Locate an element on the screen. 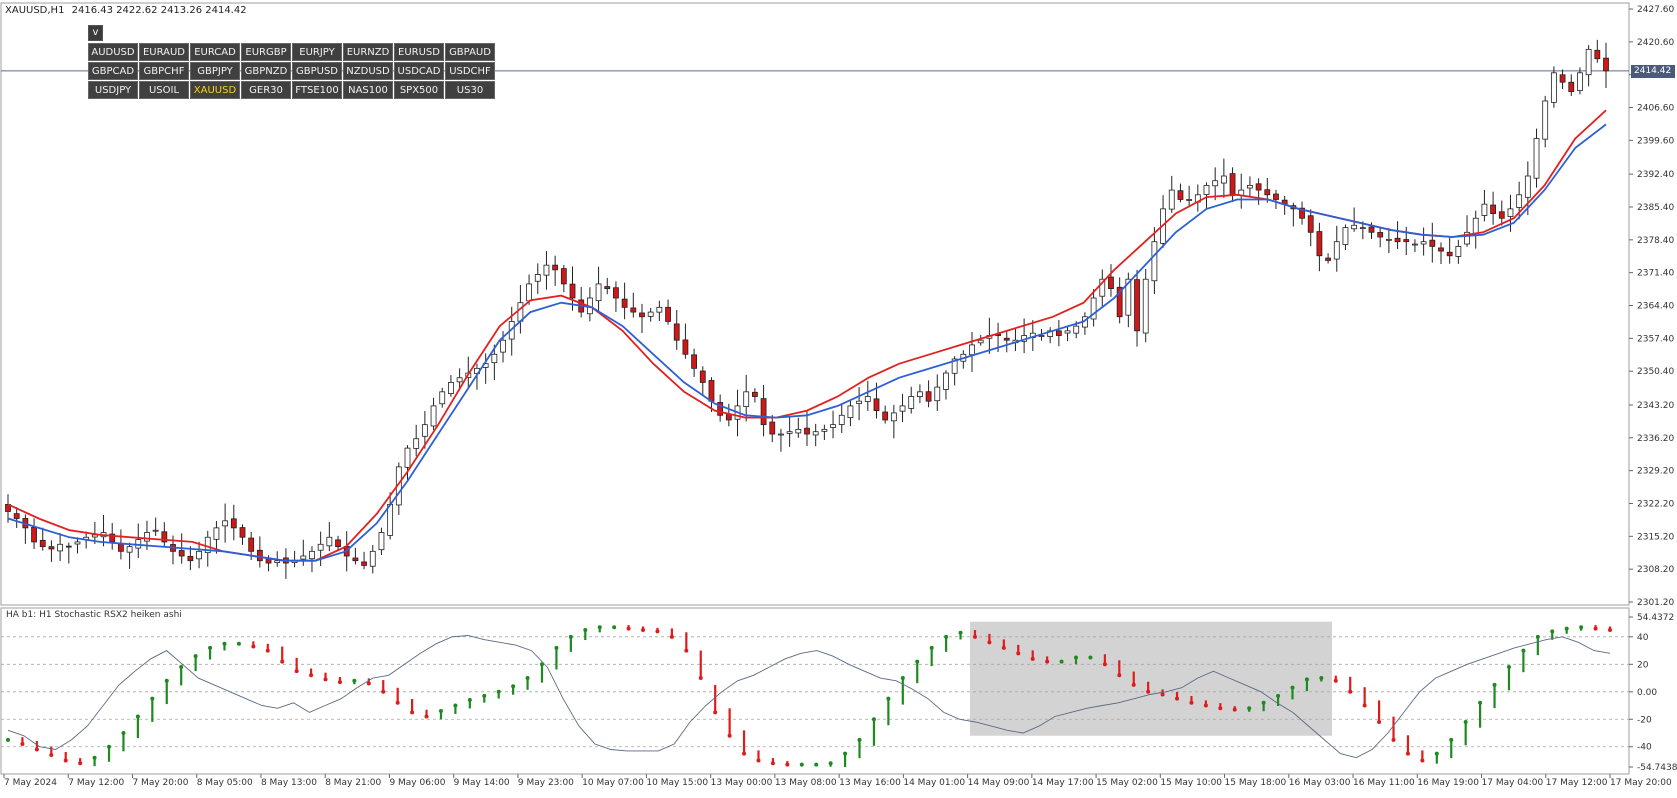  symbol-button-usdjpy: USDJPY is located at coordinates (113, 90).